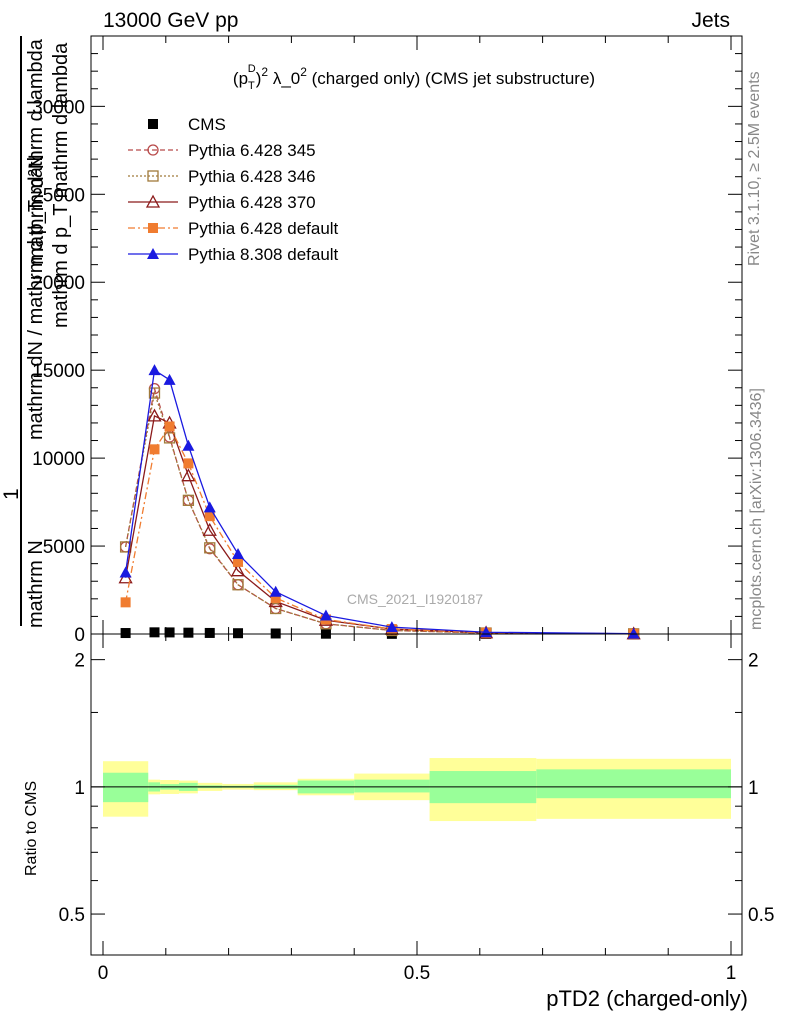 The width and height of the screenshot is (786, 1024). What do you see at coordinates (153, 228) in the screenshot?
I see `legend-marker-pythia-6-428-default` at bounding box center [153, 228].